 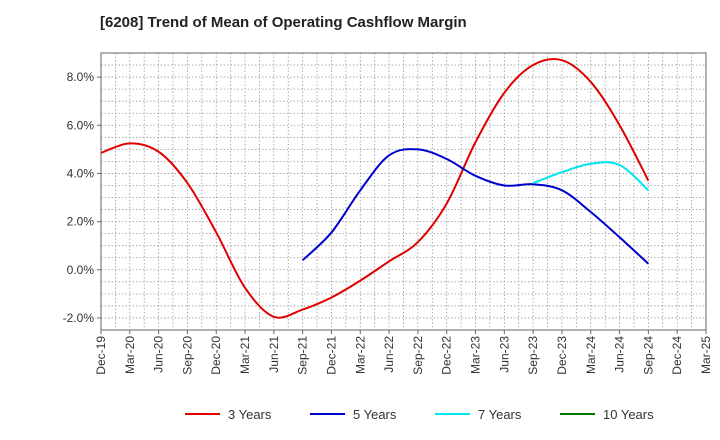 I want to click on legend-label-7-years: 7 Years, so click(x=500, y=414).